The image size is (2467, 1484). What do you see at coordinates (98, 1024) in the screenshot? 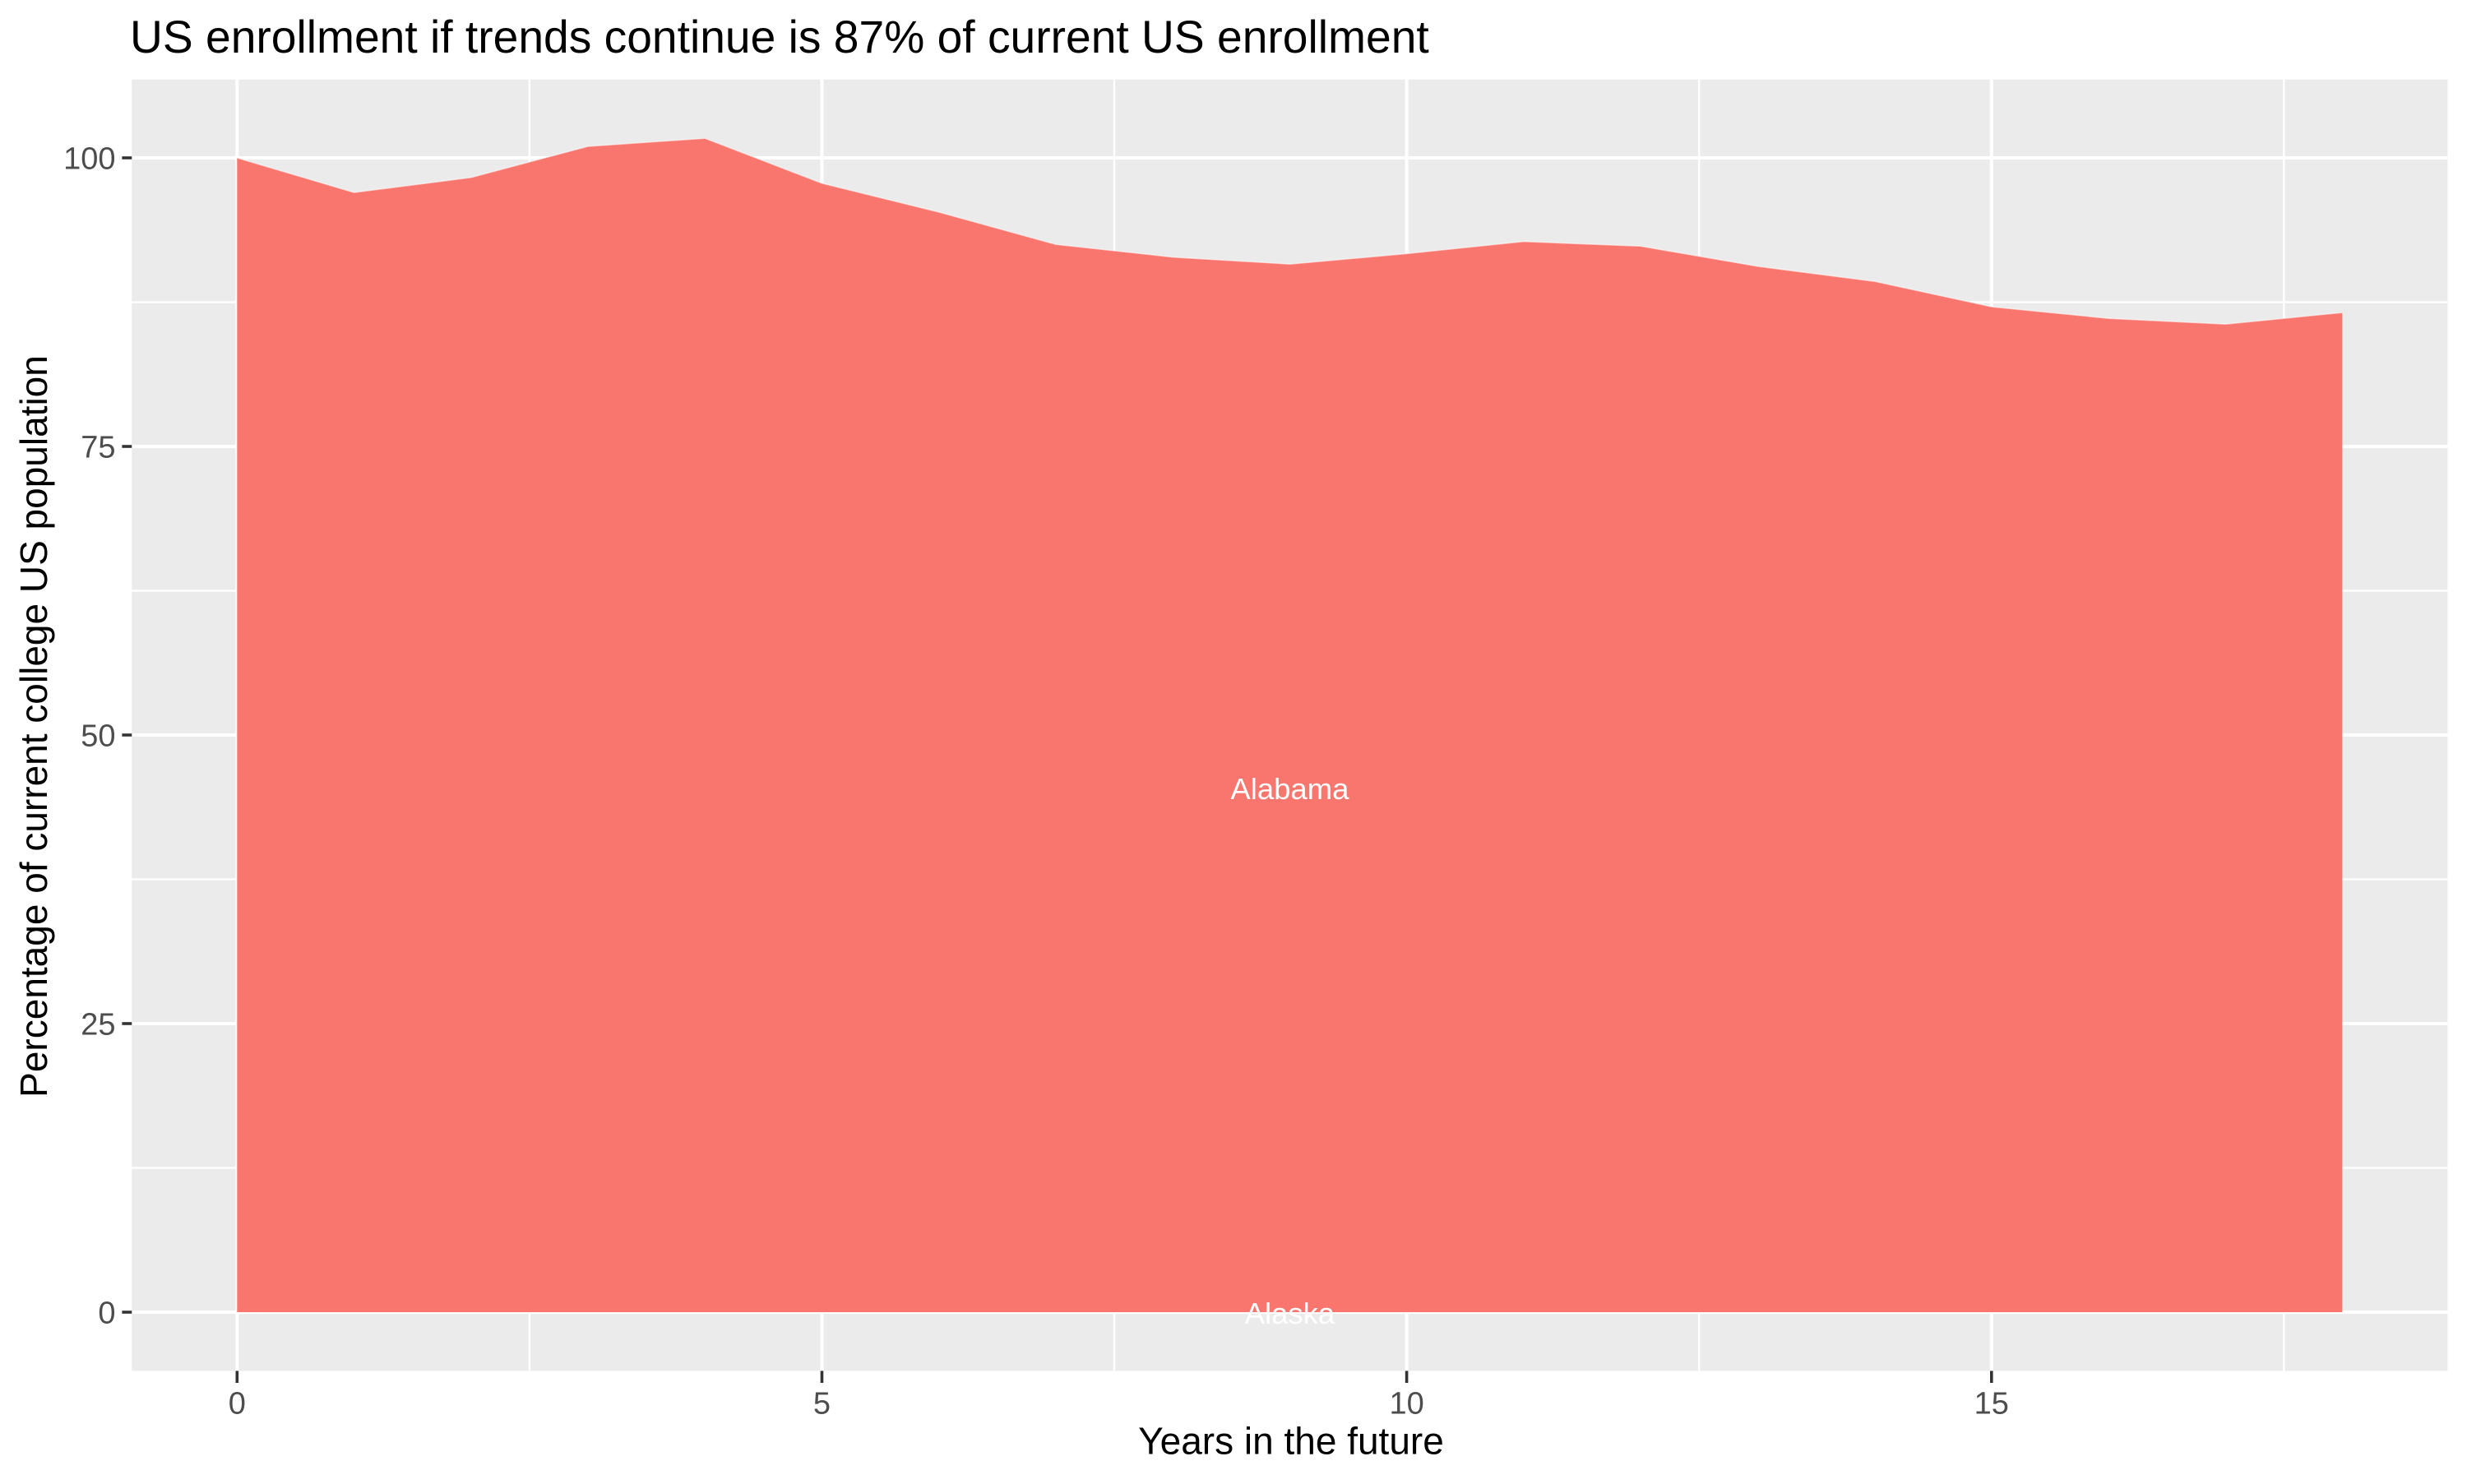
I see `svg-text: 25` at bounding box center [98, 1024].